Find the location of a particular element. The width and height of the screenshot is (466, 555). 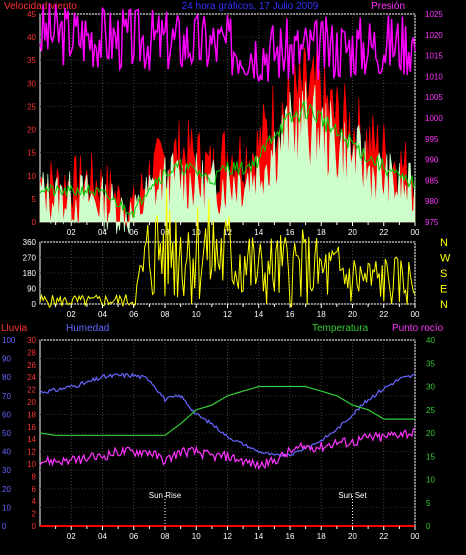

temperature-tick: 35 is located at coordinates (430, 363).